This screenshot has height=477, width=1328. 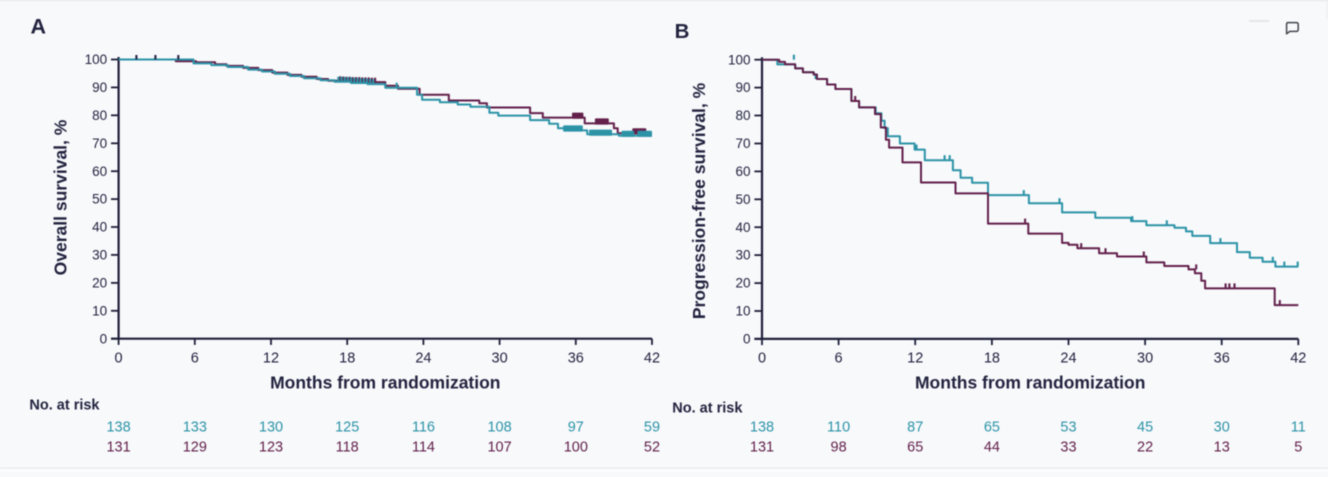 I want to click on svg-text: 123, so click(x=271, y=448).